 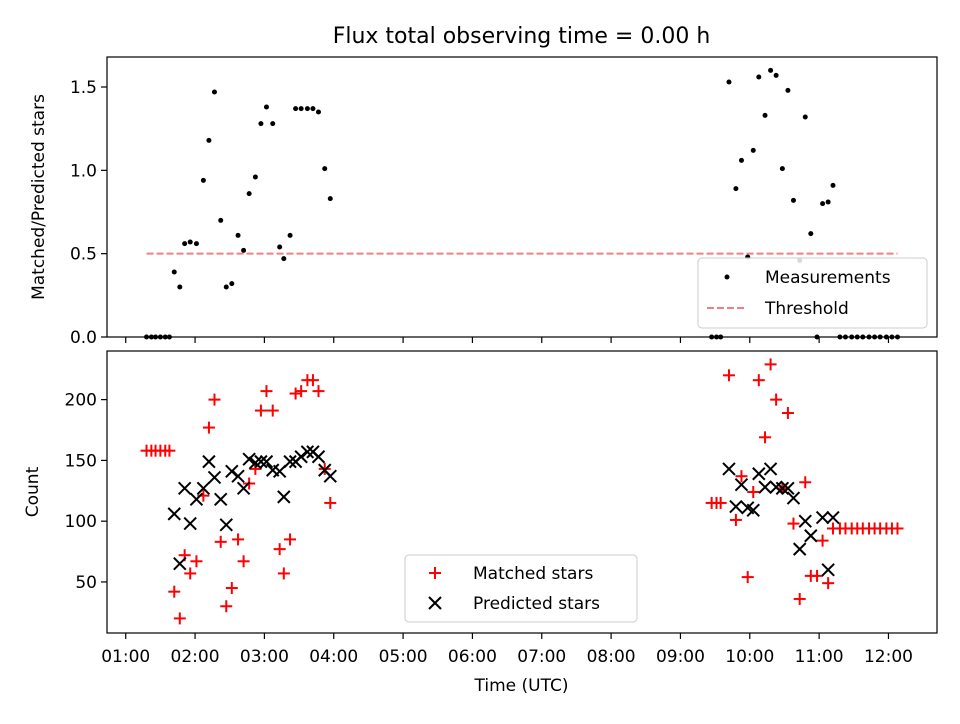 What do you see at coordinates (403, 657) in the screenshot?
I see `x-tick-label: 05:00` at bounding box center [403, 657].